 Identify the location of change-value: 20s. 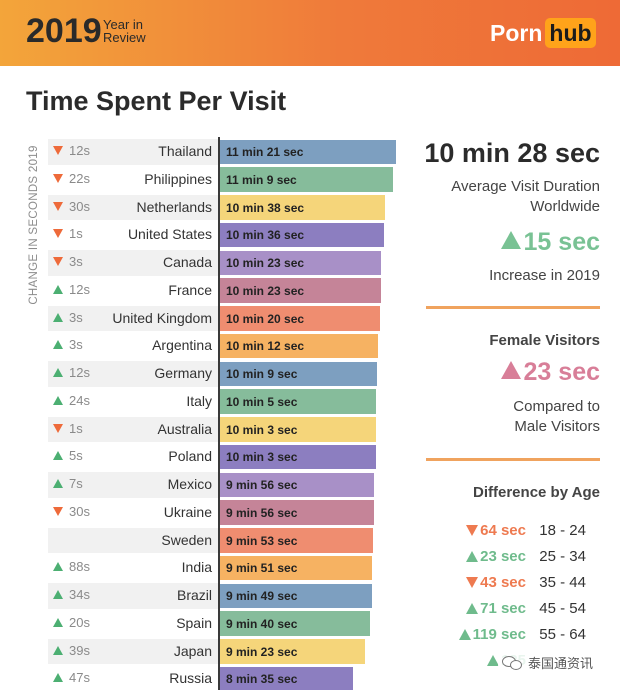
(71, 622).